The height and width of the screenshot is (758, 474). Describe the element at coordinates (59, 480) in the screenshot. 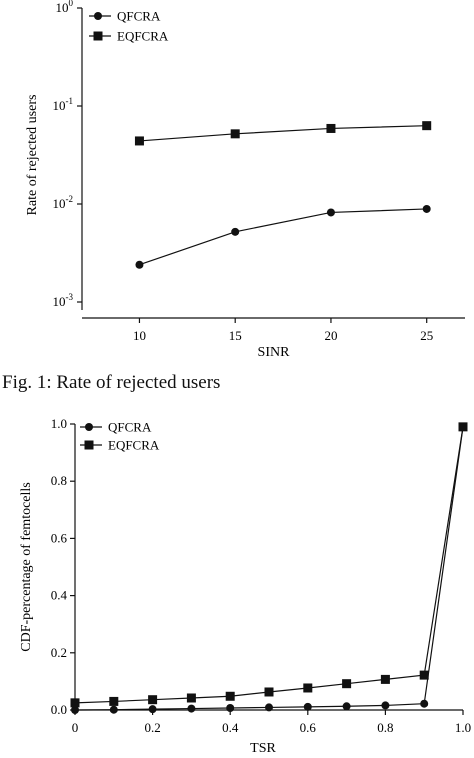

I see `y-tick-label: 0.8` at that location.